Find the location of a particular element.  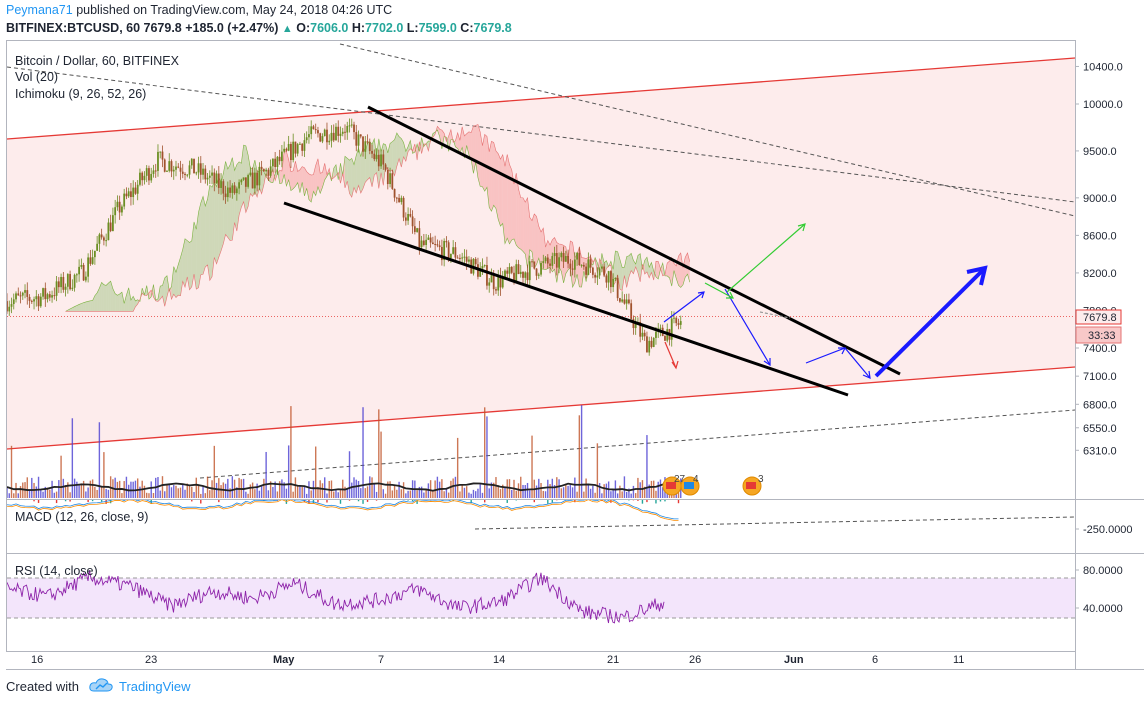

senkou-span-b is located at coordinates (378, 218).